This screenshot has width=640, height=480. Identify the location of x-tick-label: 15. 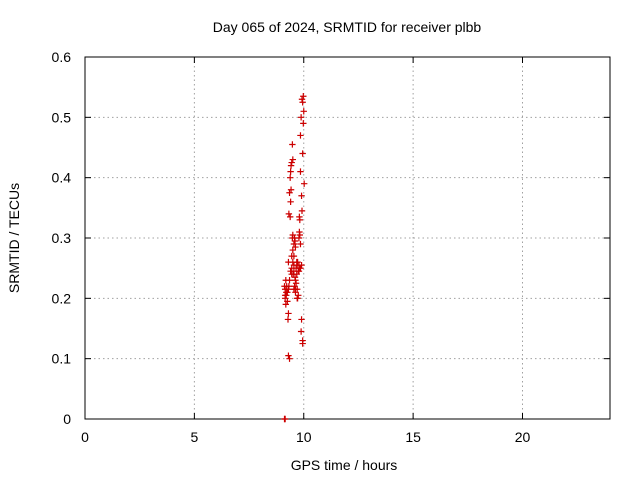
(413, 437).